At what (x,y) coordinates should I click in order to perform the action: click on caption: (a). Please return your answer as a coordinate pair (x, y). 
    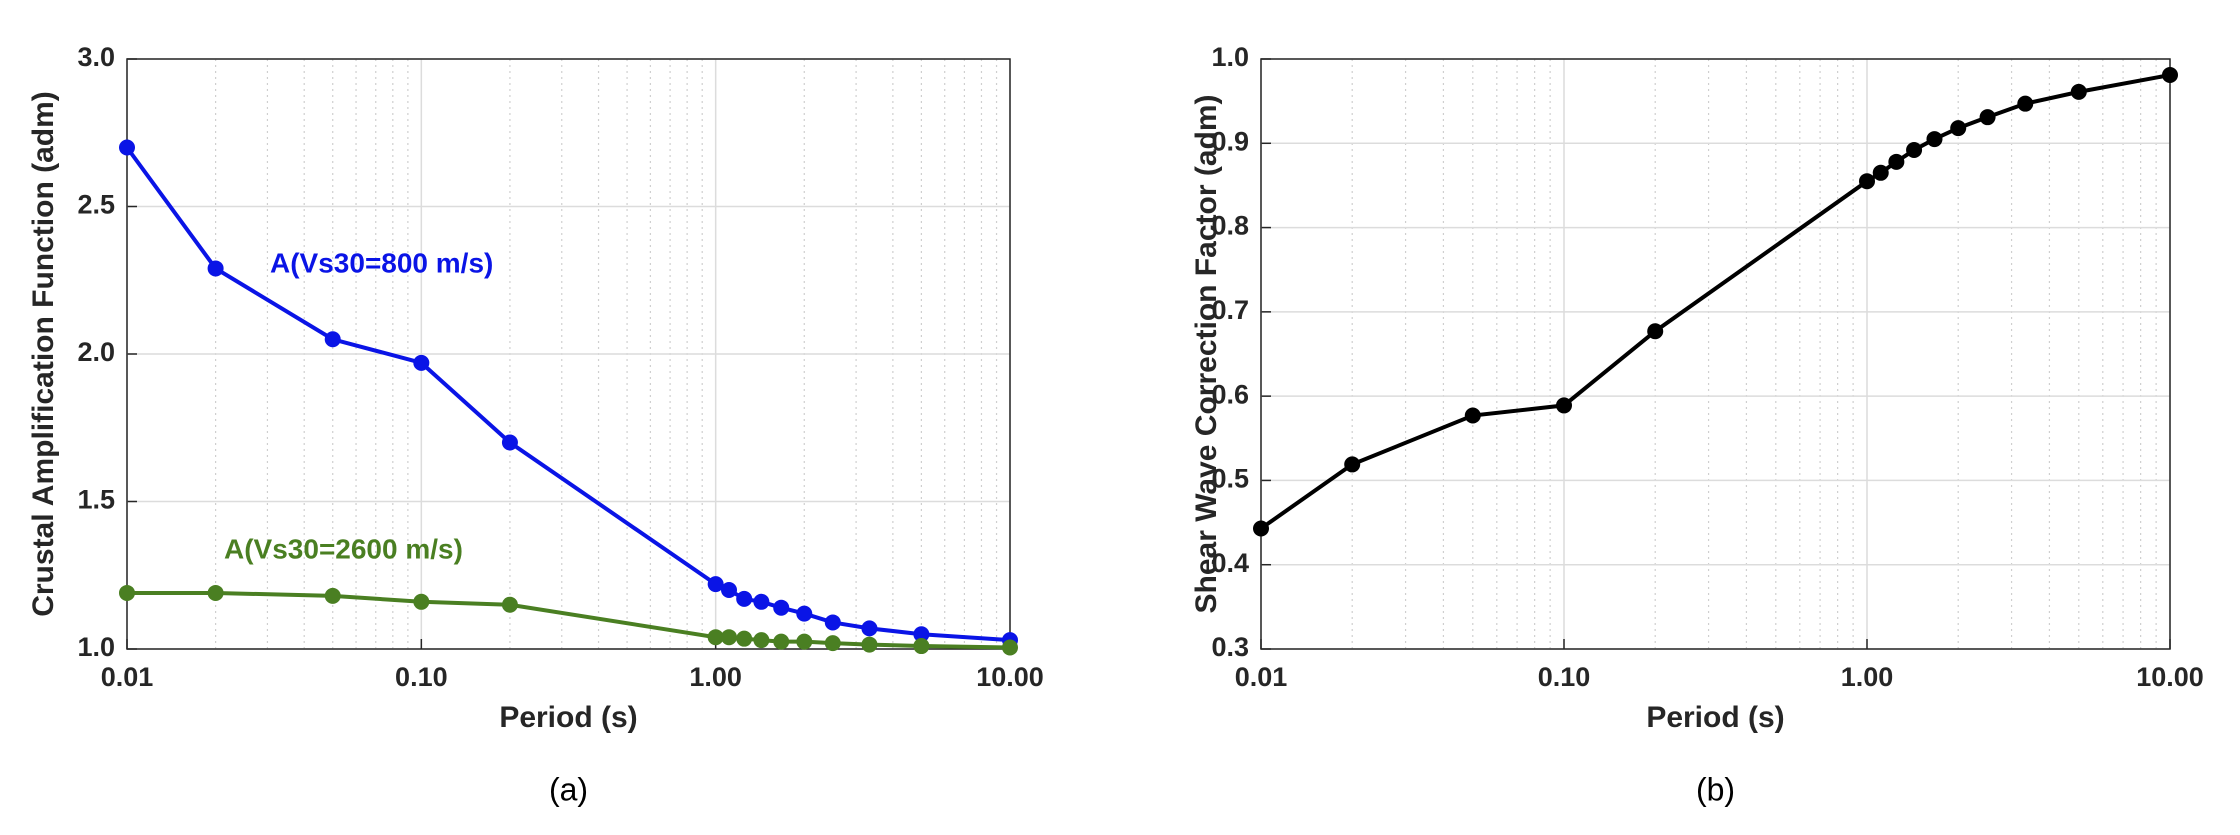
    Looking at the image, I should click on (568, 789).